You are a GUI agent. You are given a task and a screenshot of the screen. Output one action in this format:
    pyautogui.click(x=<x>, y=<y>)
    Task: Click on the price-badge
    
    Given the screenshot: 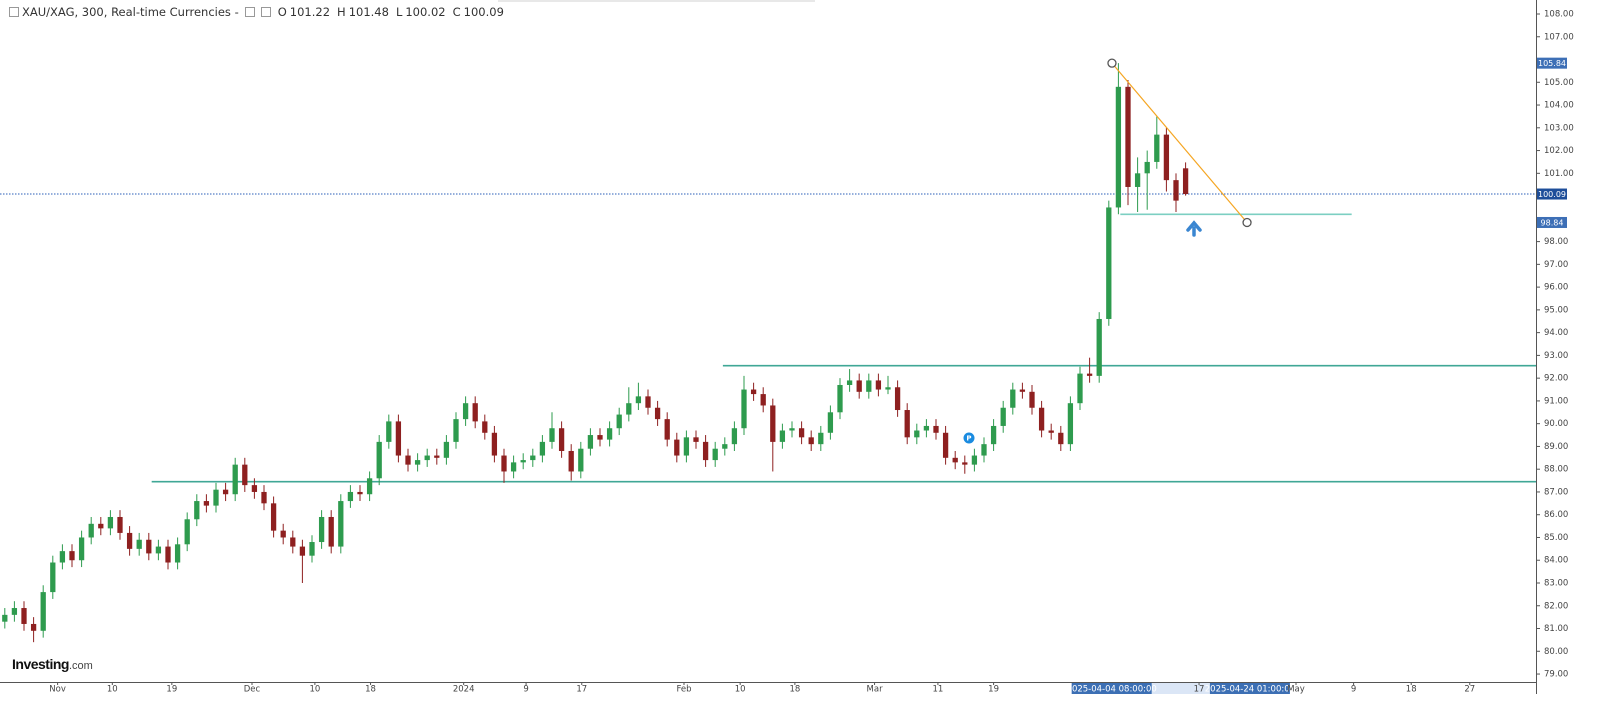 What is the action you would take?
    pyautogui.click(x=1552, y=63)
    